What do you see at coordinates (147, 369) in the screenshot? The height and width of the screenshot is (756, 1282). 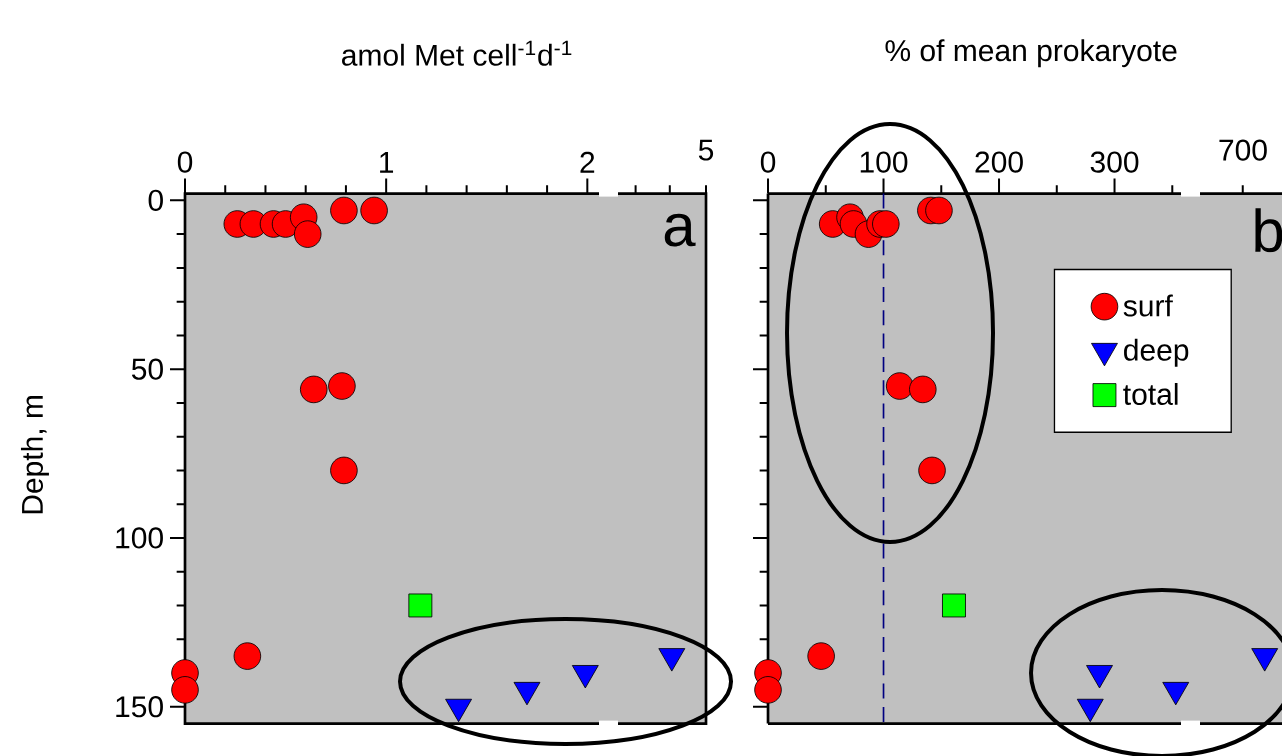 I see `y-tick-label: 50` at bounding box center [147, 369].